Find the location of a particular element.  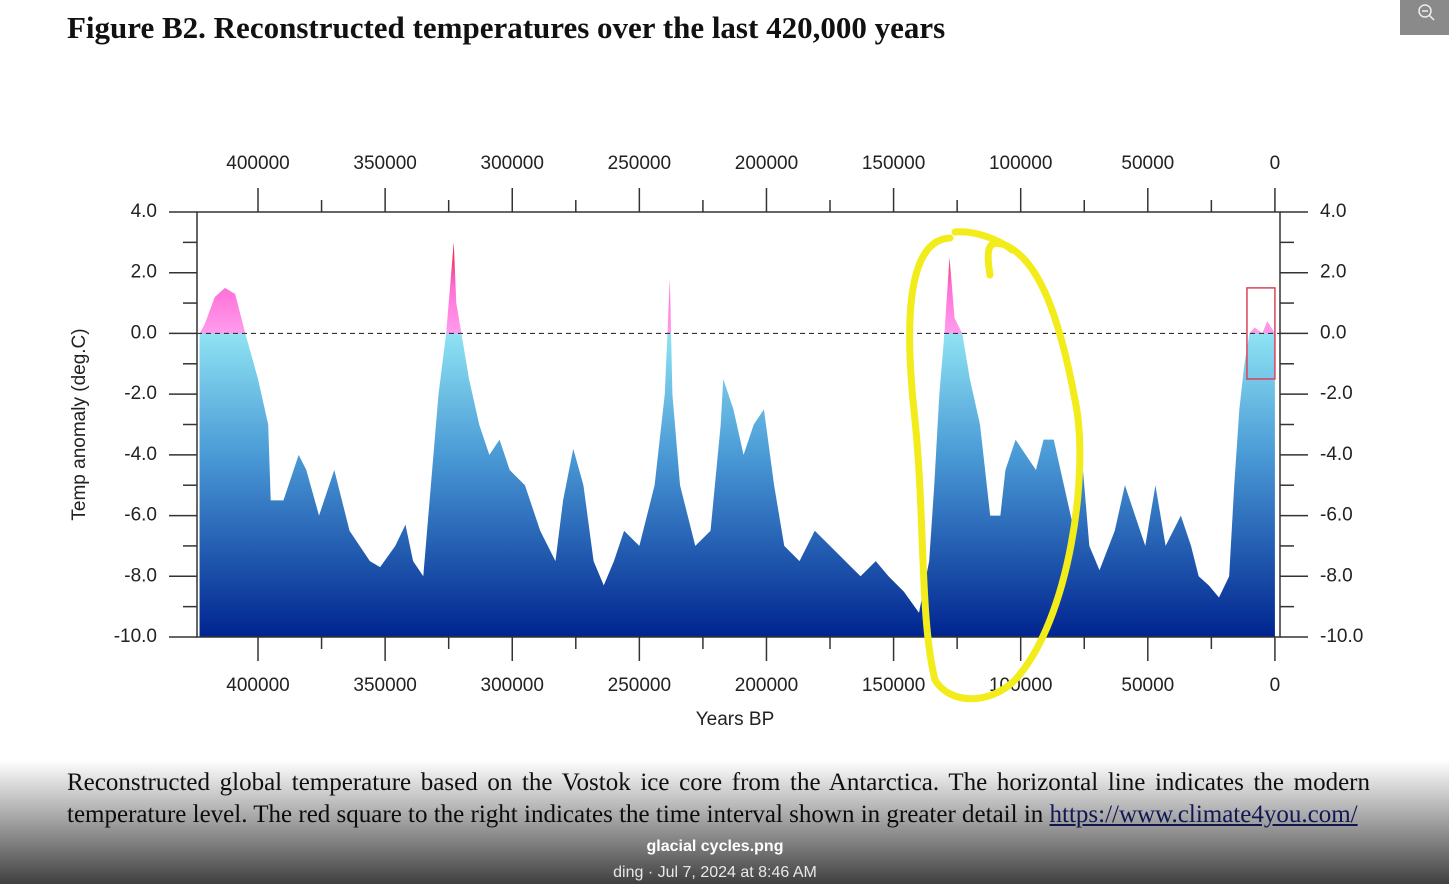

x-tick-label-top: 250000 is located at coordinates (639, 163).